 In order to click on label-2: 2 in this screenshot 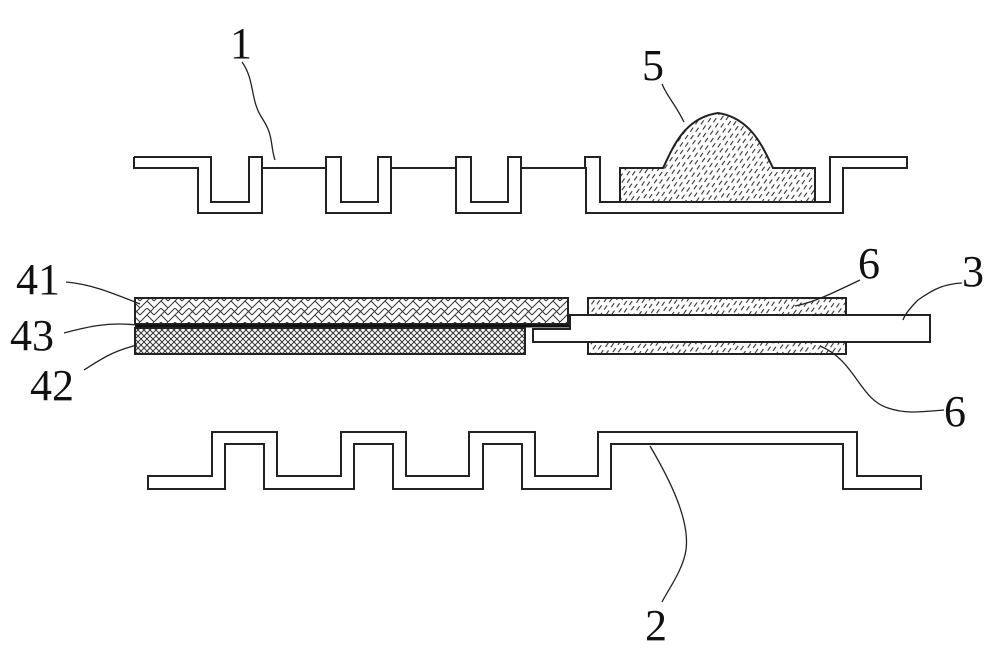, I will do `click(656, 625)`.